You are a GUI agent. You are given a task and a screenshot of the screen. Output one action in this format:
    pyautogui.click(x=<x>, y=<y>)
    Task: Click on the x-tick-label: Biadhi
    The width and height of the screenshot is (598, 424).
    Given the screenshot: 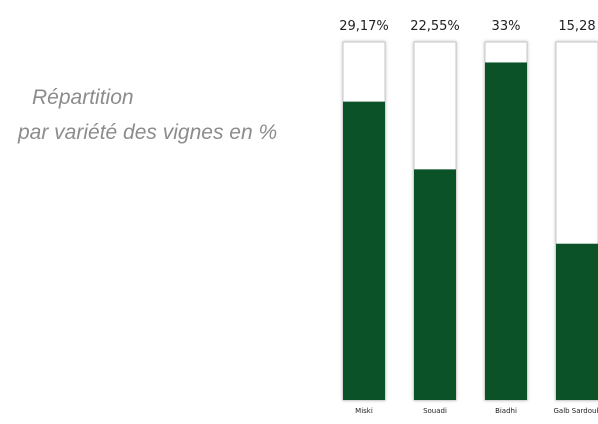 What is the action you would take?
    pyautogui.click(x=506, y=411)
    